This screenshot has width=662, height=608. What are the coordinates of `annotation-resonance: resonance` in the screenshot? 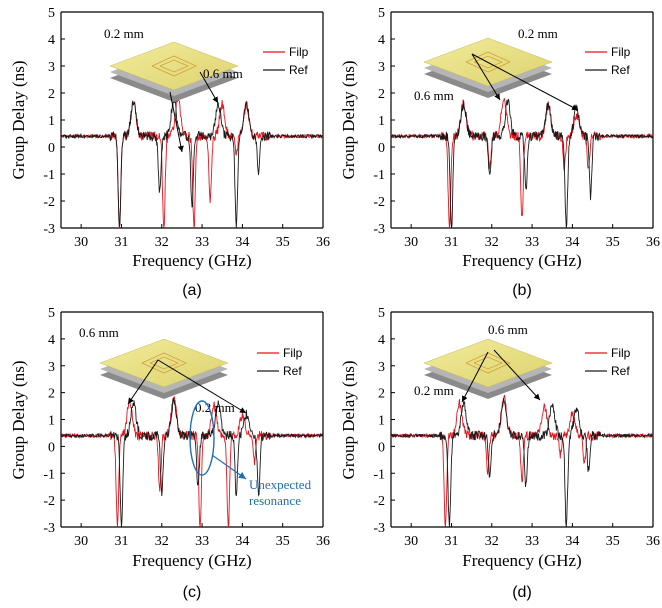 It's located at (275, 500).